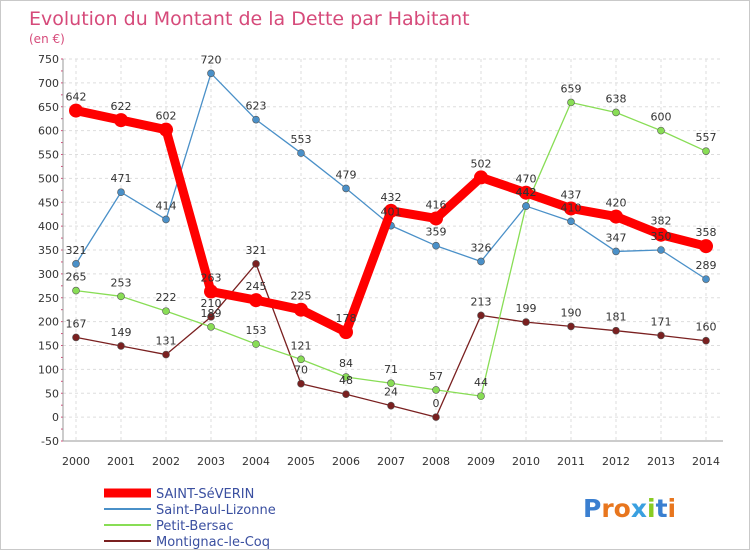  I want to click on data-label: 171, so click(661, 321).